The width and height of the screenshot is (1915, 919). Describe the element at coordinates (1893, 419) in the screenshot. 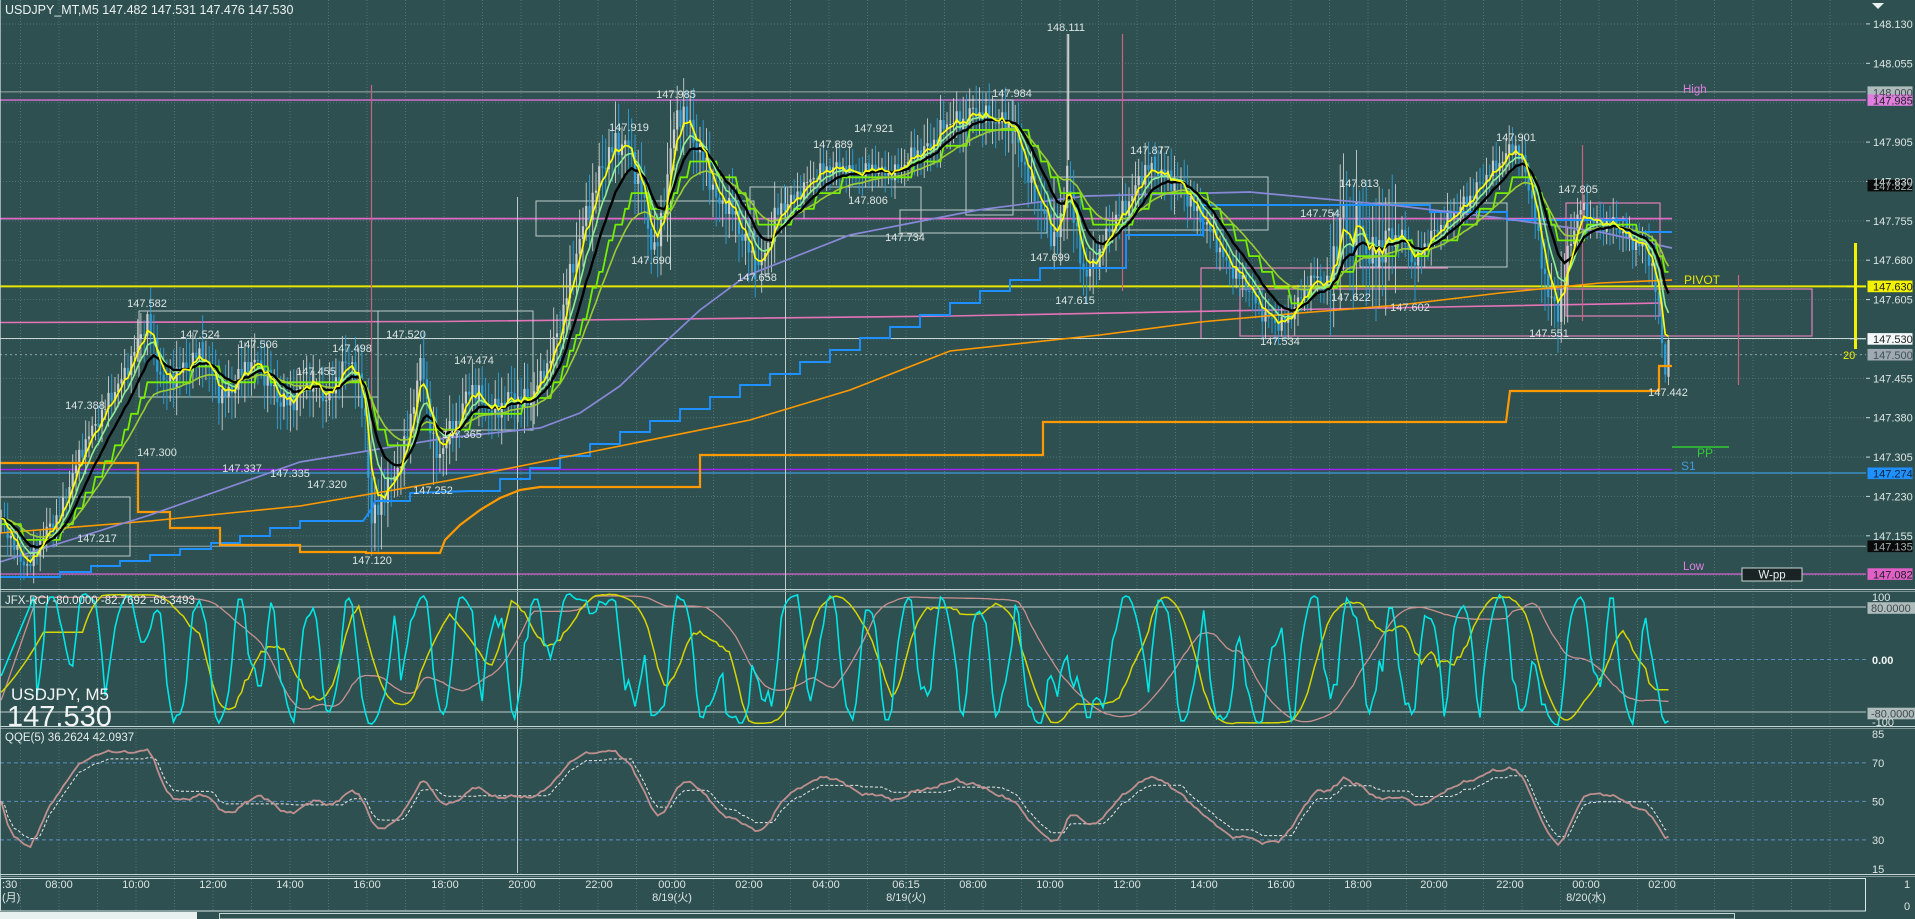

I see `svg-text: 147.380` at that location.